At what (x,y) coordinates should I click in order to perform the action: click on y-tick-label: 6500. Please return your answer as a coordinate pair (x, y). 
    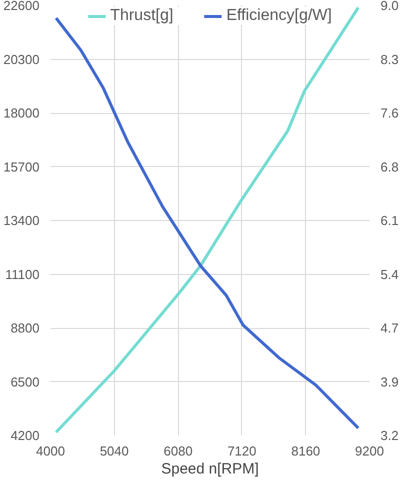
    Looking at the image, I should click on (25, 382).